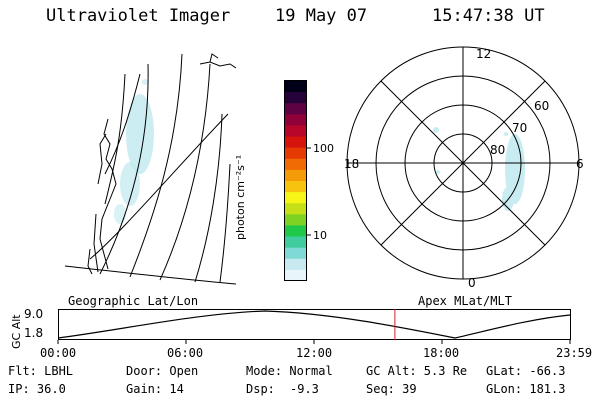 This screenshot has width=600, height=400. I want to click on altitude-frame, so click(314, 324).